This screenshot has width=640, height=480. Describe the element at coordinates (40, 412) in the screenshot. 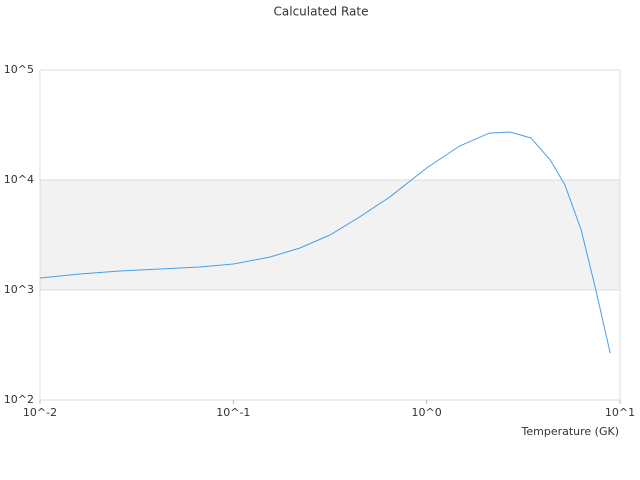

I see `x-tick-label: 10^-2` at that location.